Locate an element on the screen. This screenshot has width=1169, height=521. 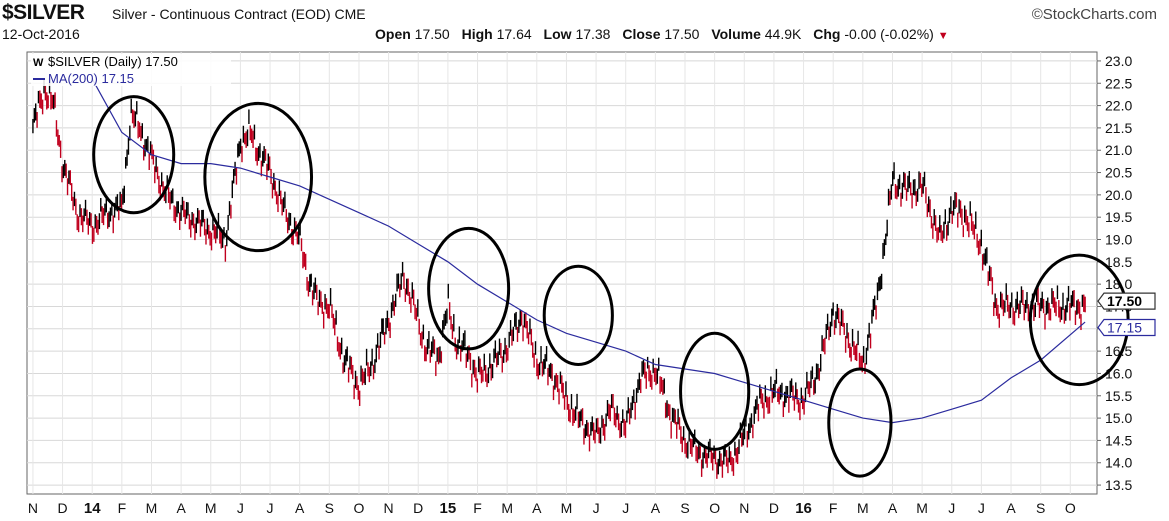
y-tick-label: 19.5 is located at coordinates (1118, 217).